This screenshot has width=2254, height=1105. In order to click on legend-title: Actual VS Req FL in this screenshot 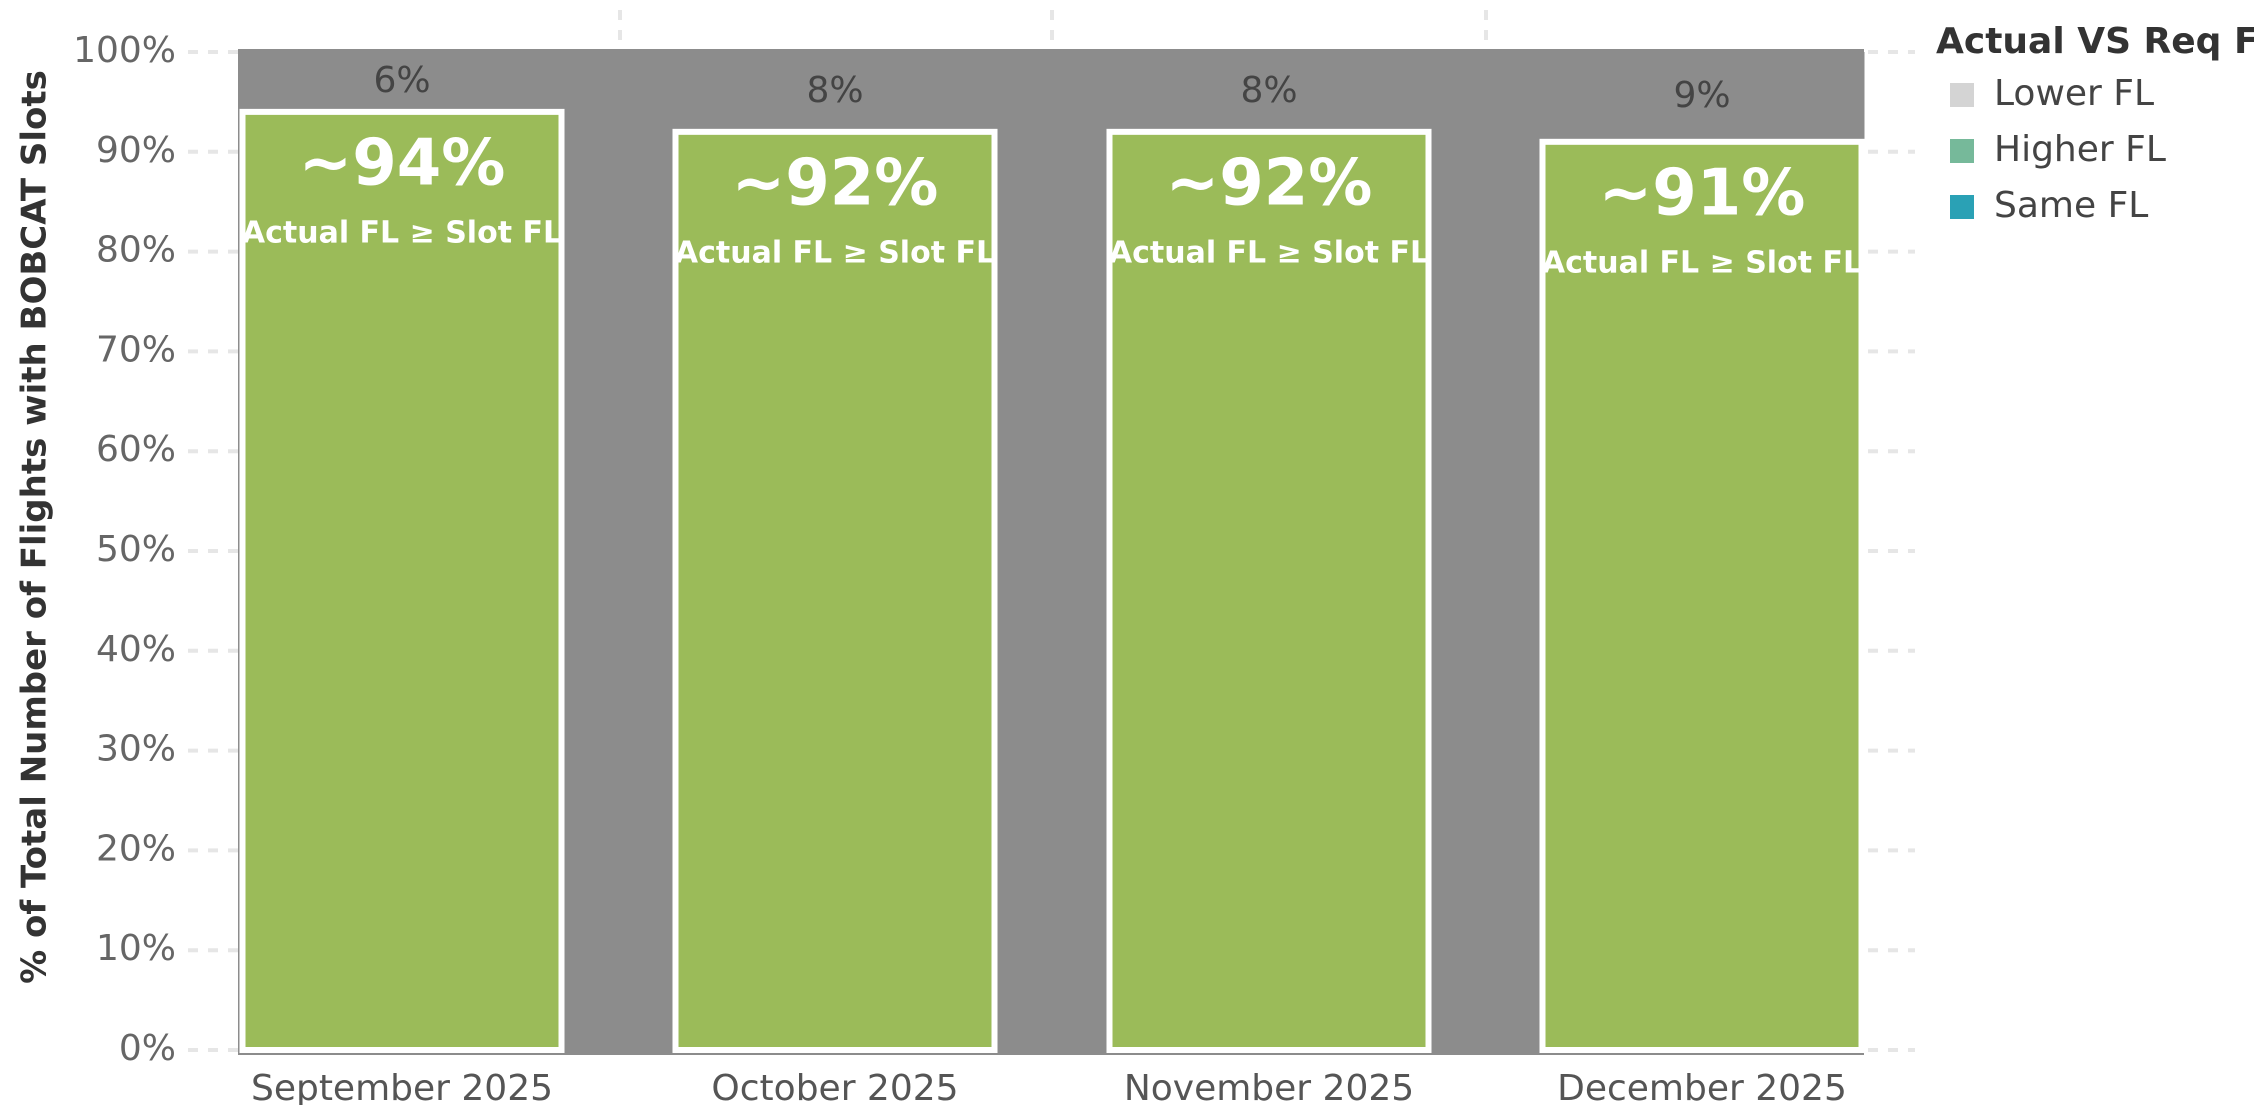, I will do `click(2095, 41)`.